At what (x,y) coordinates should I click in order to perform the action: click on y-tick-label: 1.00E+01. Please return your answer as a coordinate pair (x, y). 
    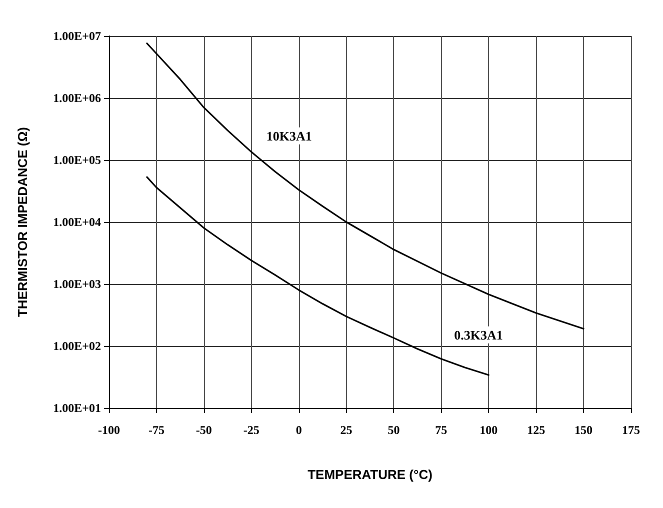
    Looking at the image, I should click on (77, 408).